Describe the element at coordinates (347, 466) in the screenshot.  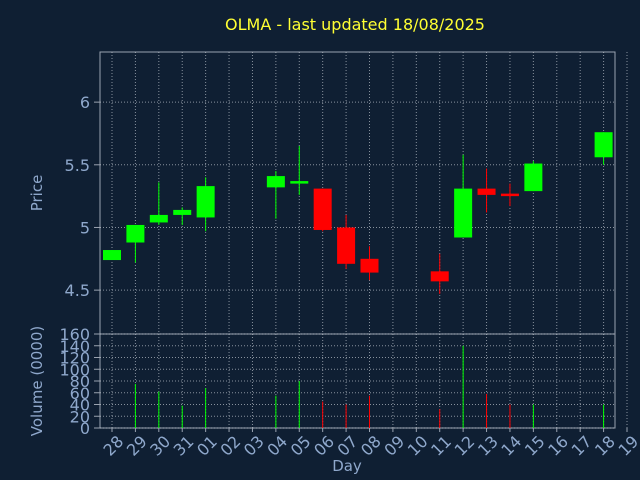
I see `x-axis-label: Day` at that location.